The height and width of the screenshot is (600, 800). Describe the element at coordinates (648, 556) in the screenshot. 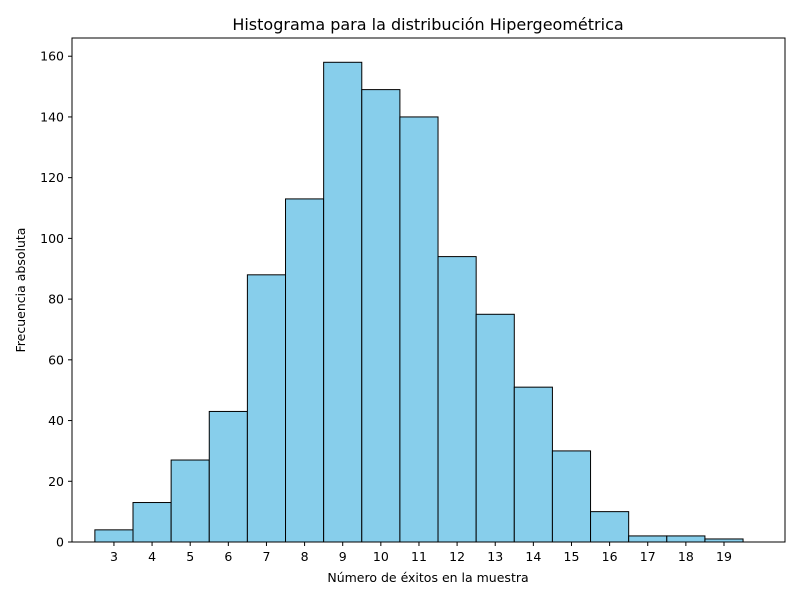

I see `x-tick-label: 17` at that location.